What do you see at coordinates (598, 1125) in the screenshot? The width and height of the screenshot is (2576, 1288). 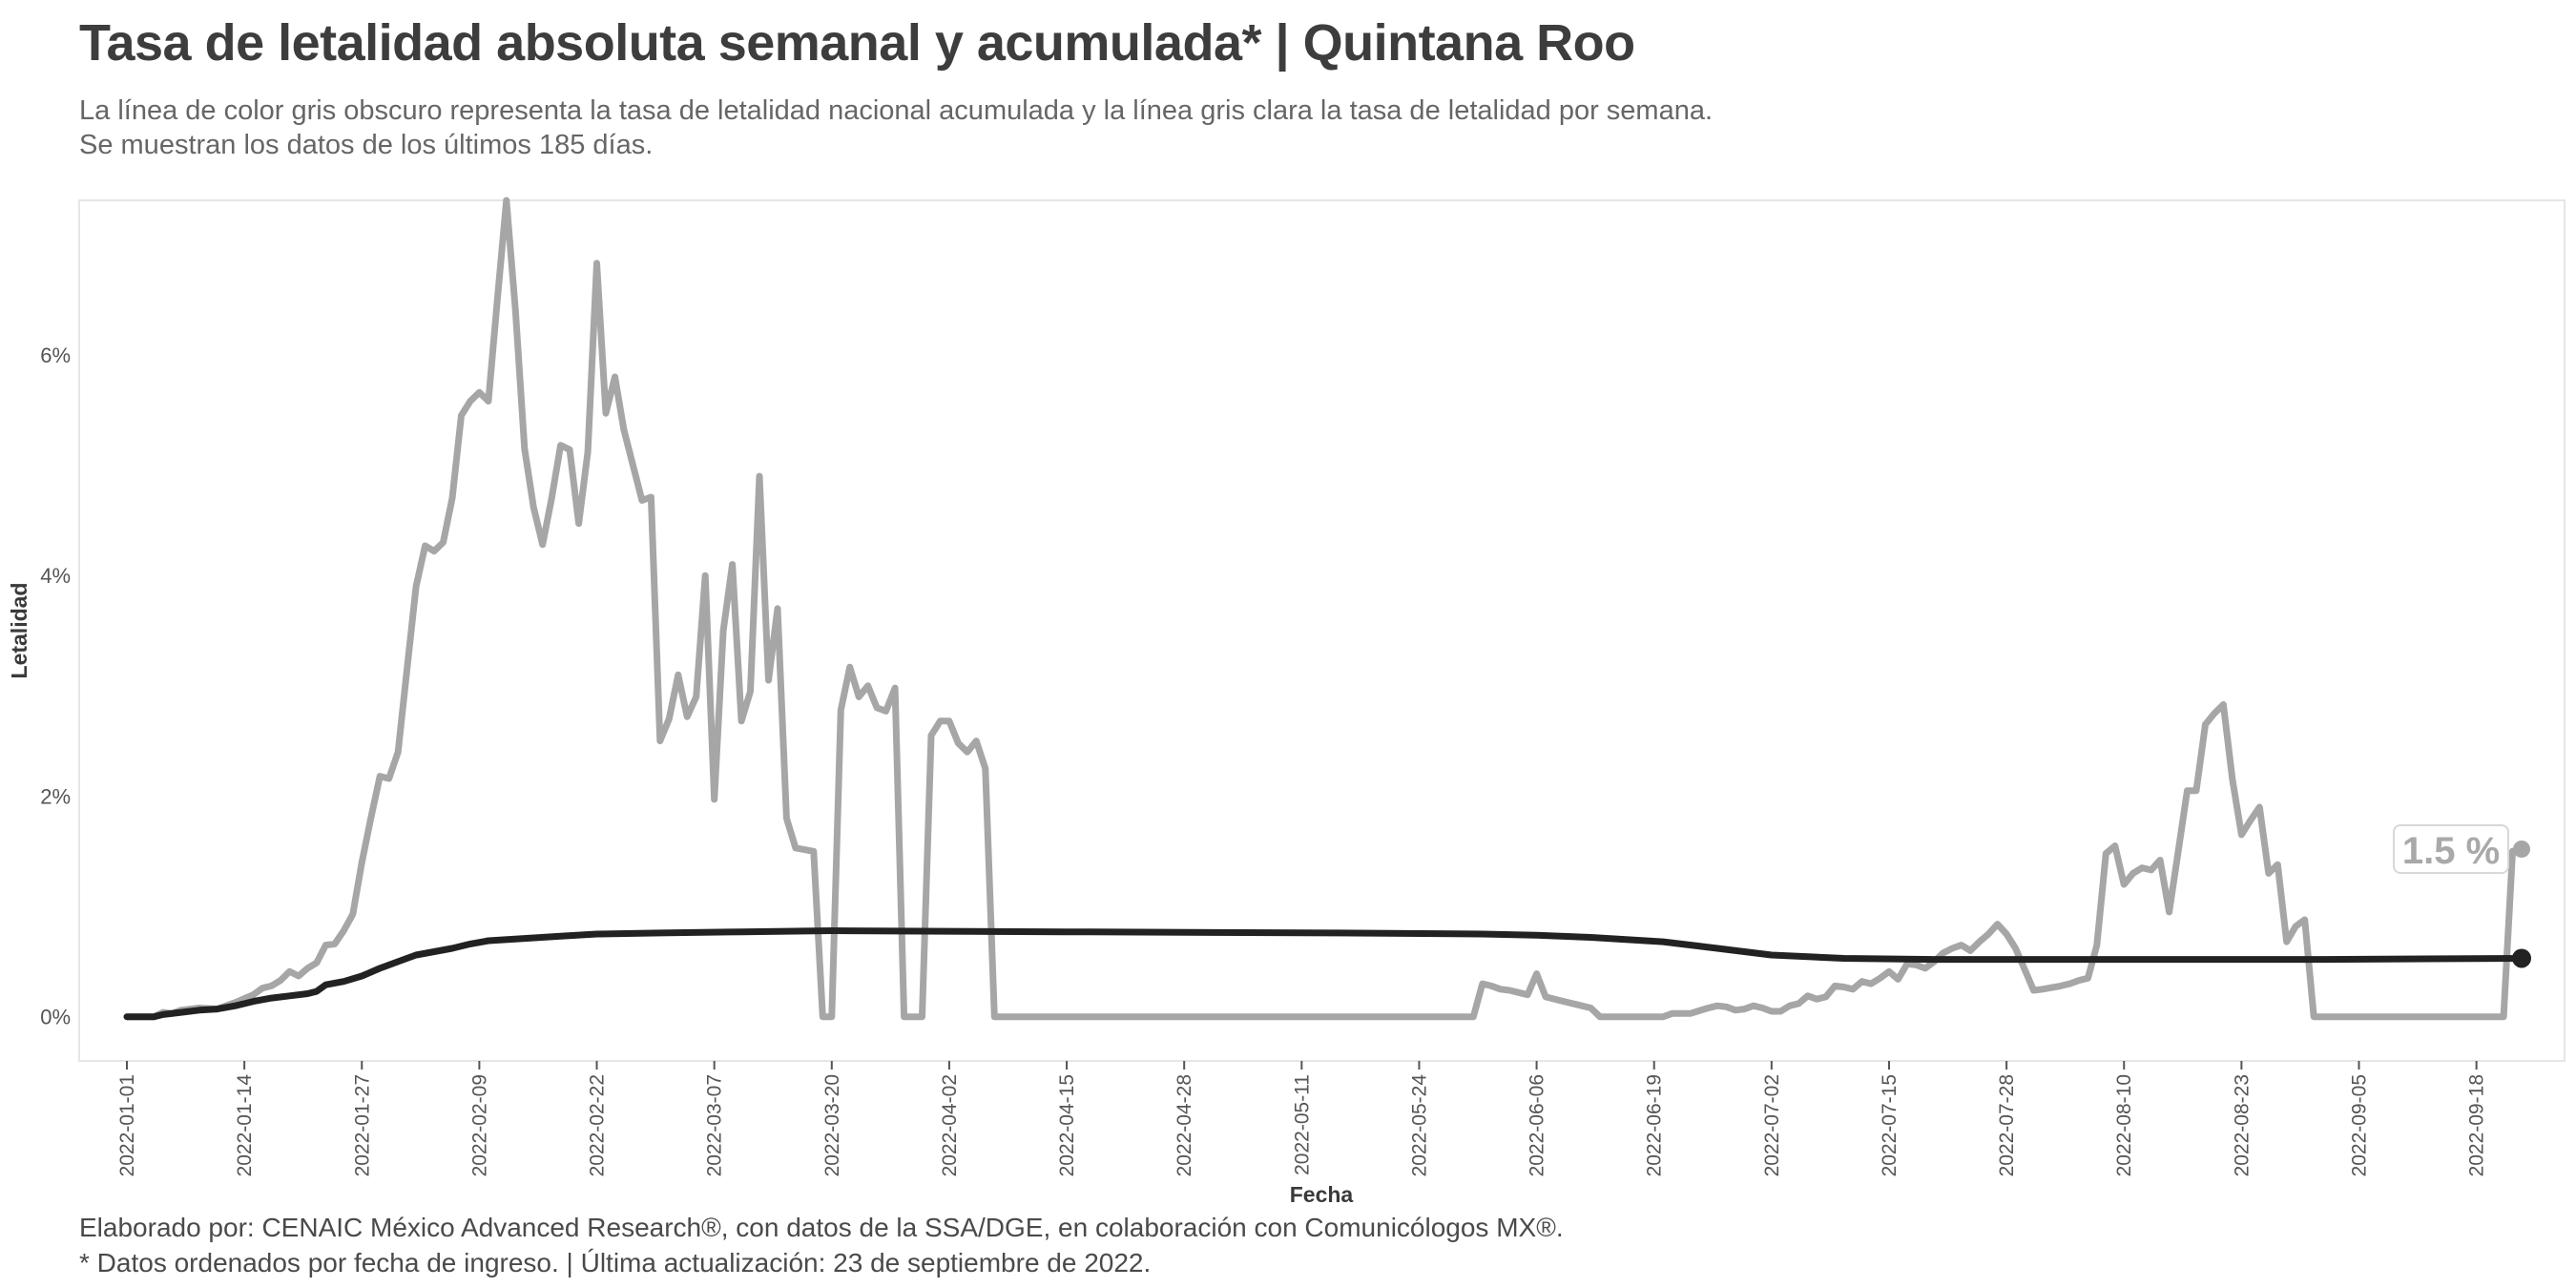 I see `x-tick-label: 2022-02-22` at bounding box center [598, 1125].